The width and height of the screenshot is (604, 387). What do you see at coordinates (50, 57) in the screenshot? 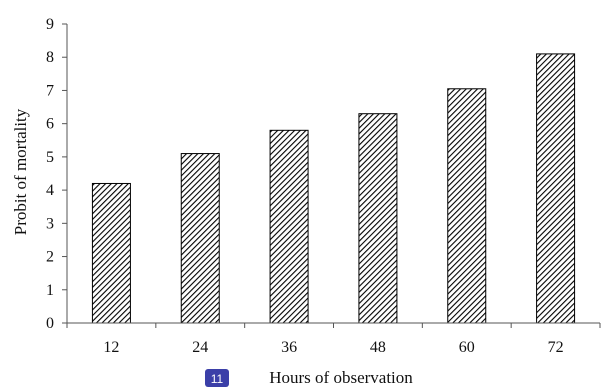
I see `y-tick-label: 8` at bounding box center [50, 57].